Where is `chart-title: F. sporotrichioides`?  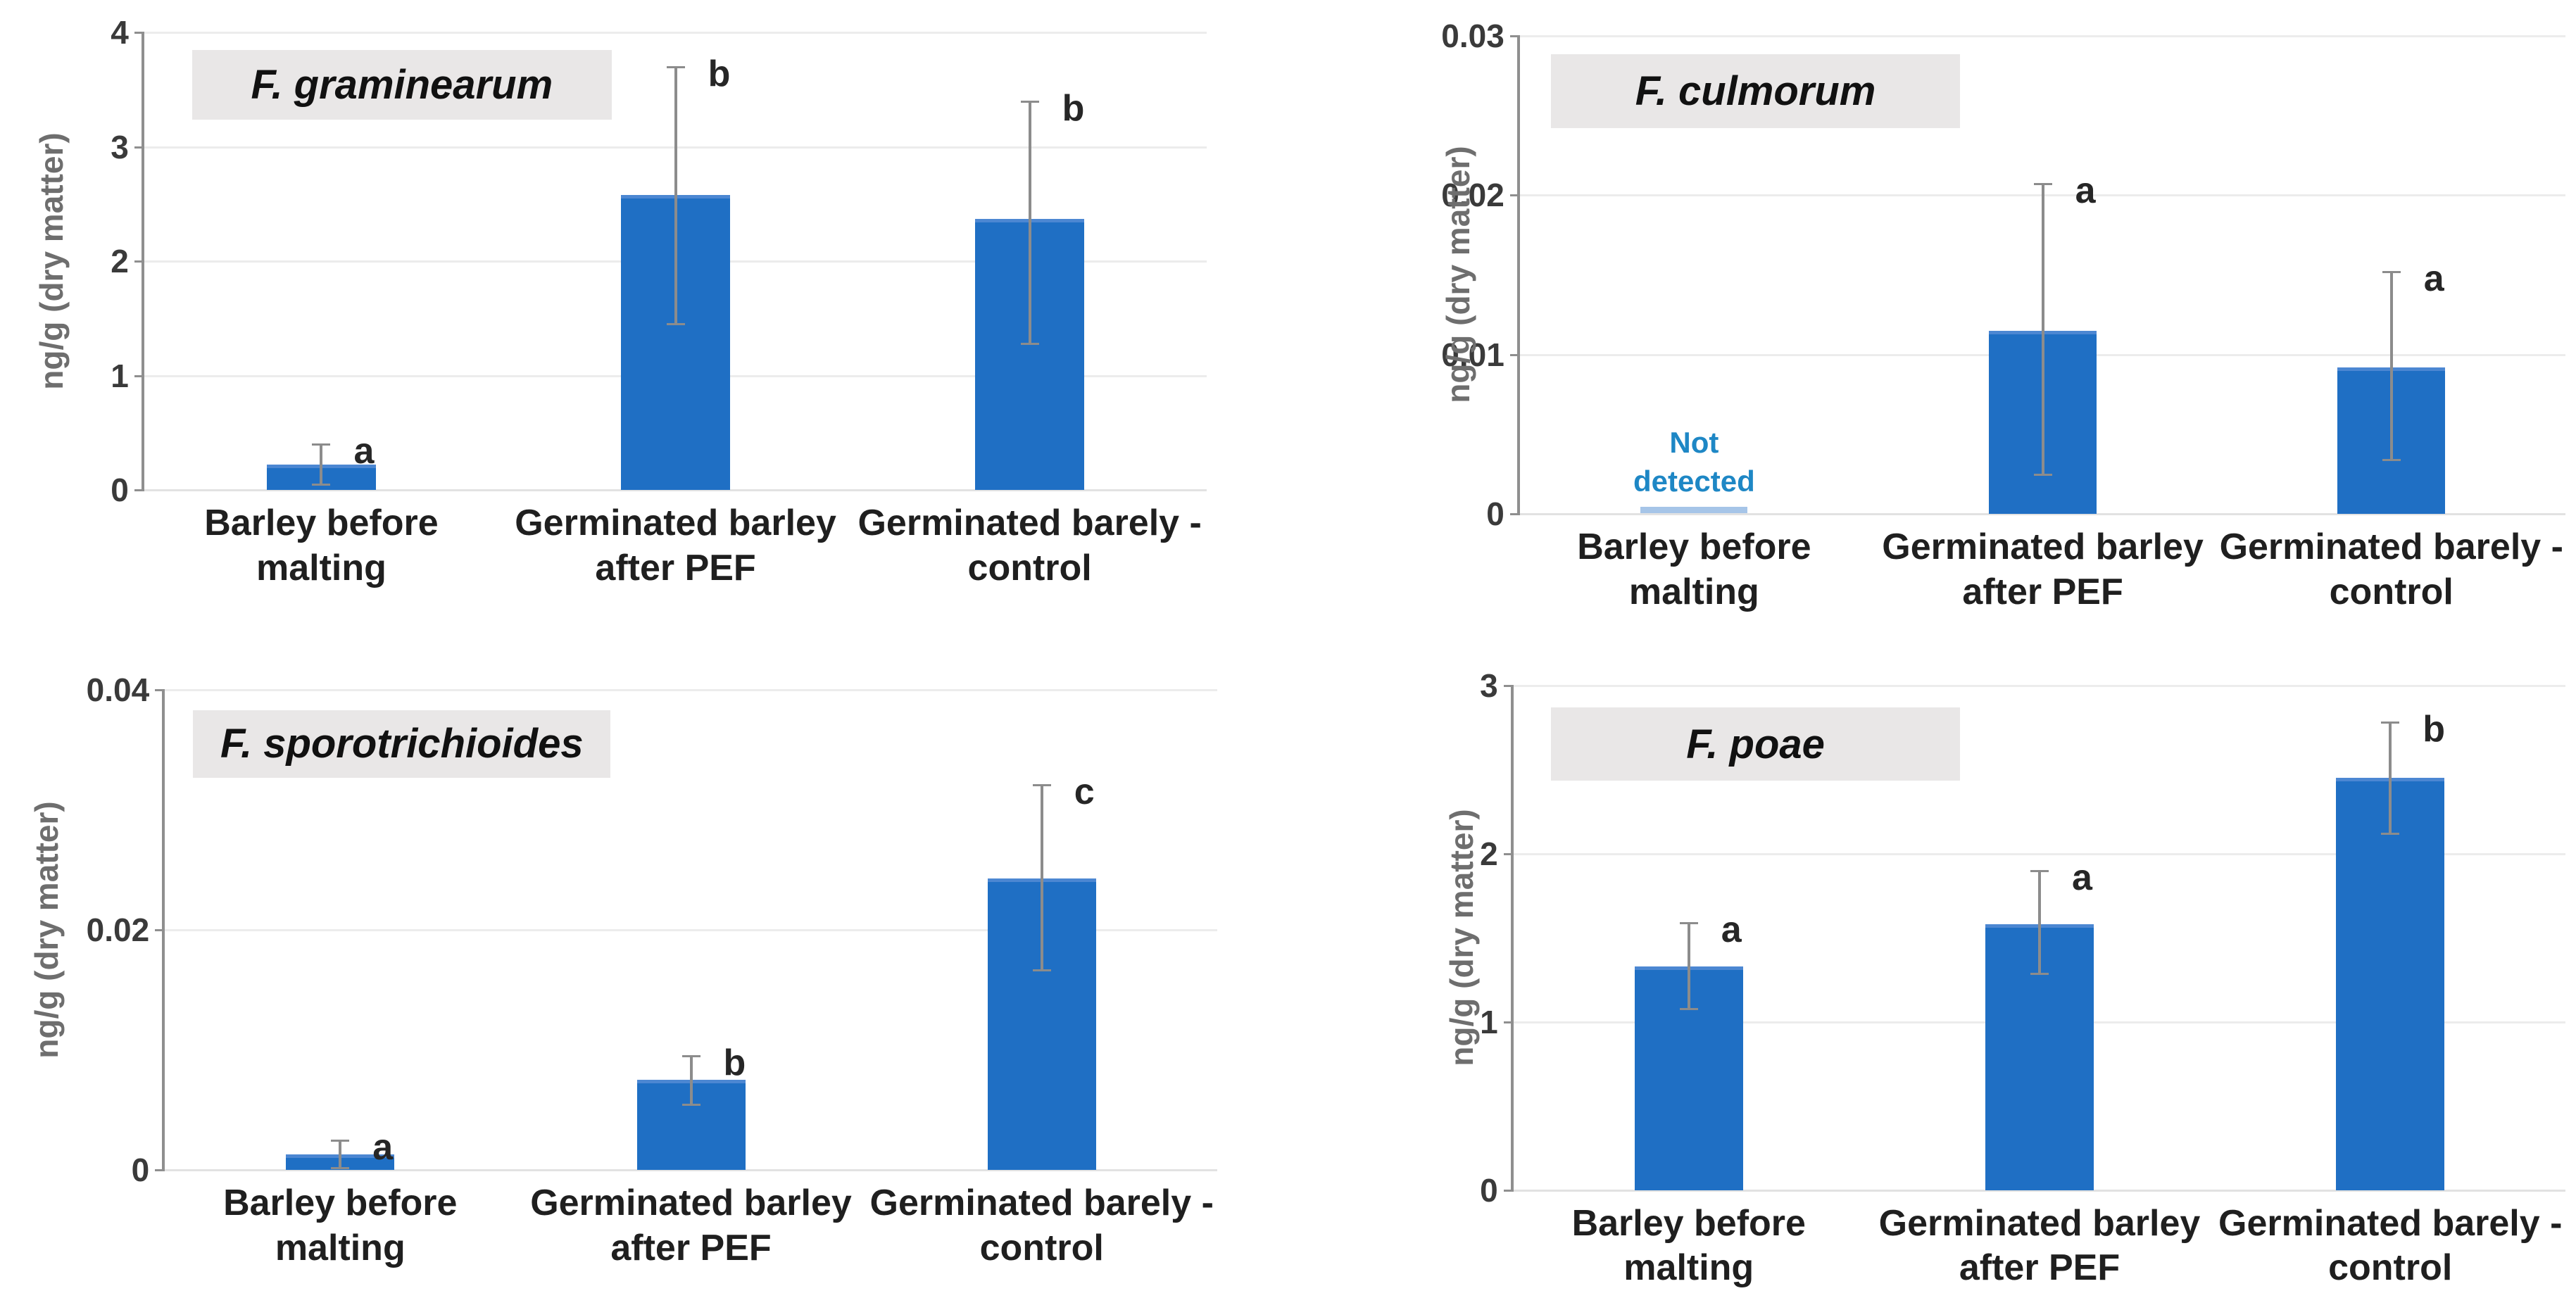 chart-title: F. sporotrichioides is located at coordinates (402, 744).